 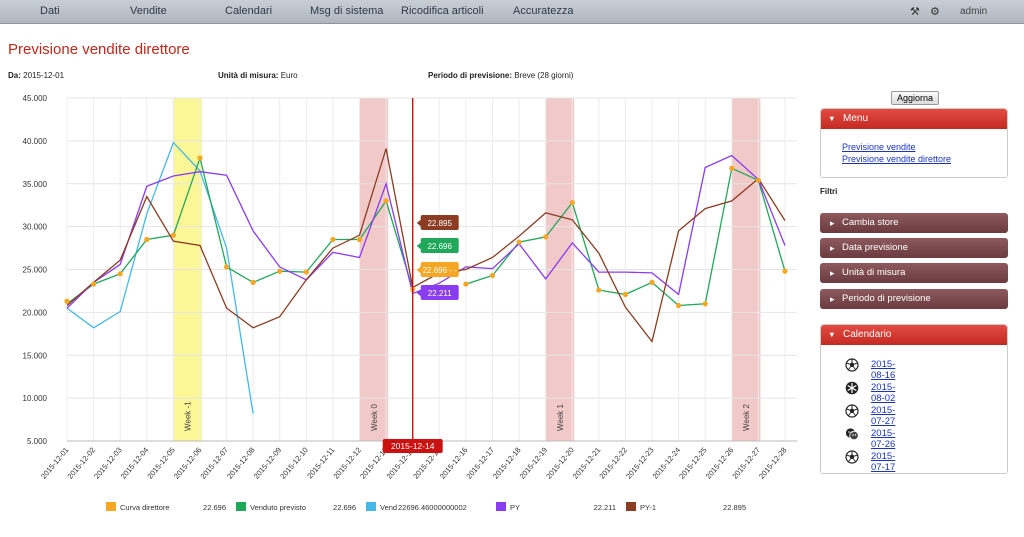 I want to click on legend-label: PY-1, so click(x=648, y=507).